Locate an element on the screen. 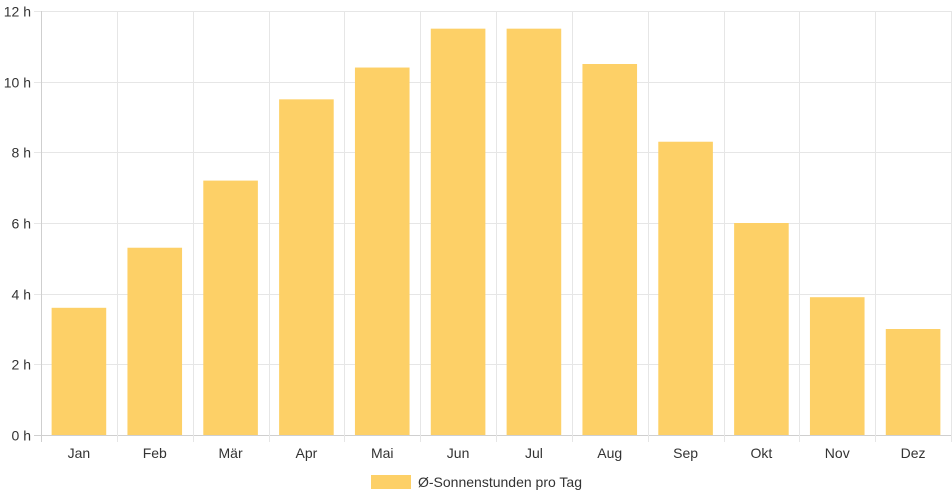 The width and height of the screenshot is (952, 500). x-tick-label: Feb is located at coordinates (155, 453).